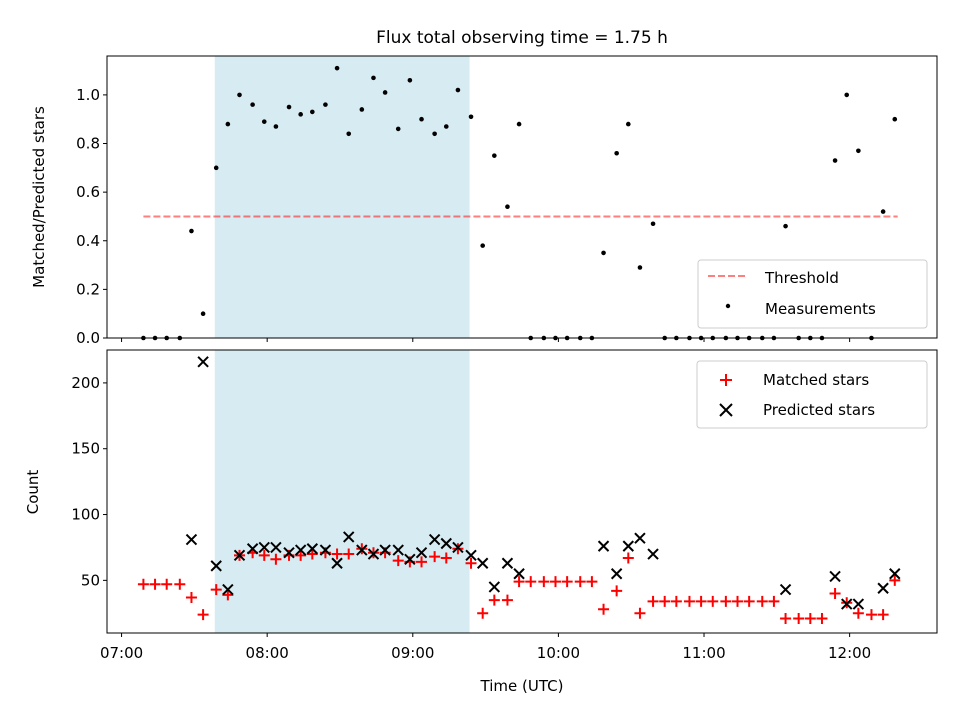 This screenshot has width=960, height=720. I want to click on top-ytick-label: 0.8, so click(88, 144).